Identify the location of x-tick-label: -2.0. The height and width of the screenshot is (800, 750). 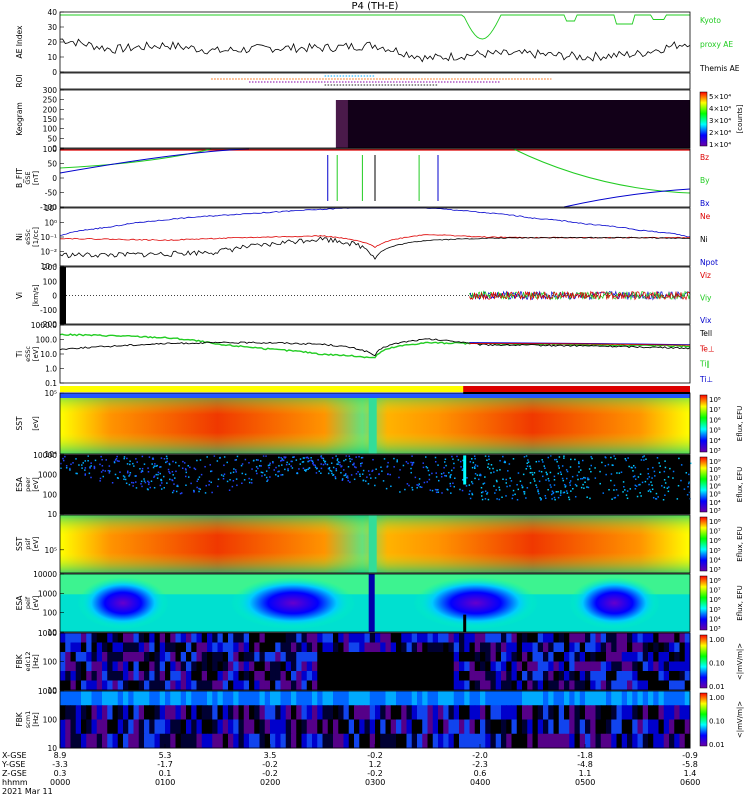
(480, 755).